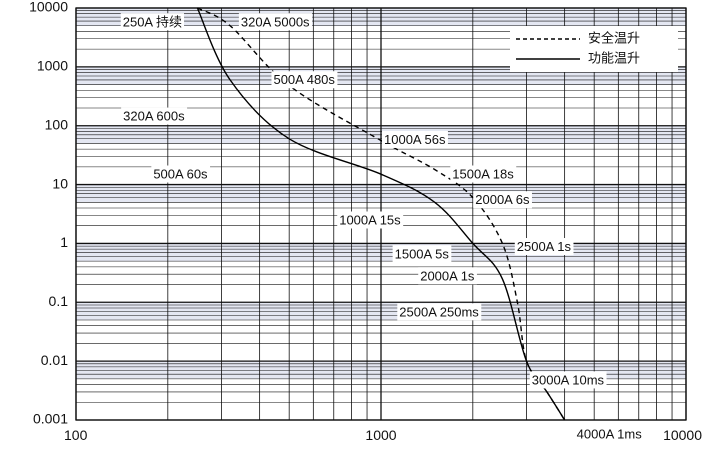  I want to click on curve-annotation: 1000A 56s, so click(415, 139).